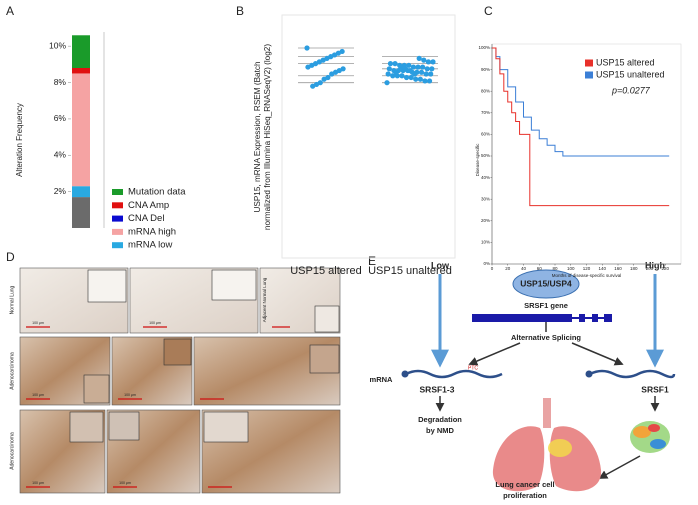  What do you see at coordinates (547, 445) in the screenshot?
I see `lungs-icon` at bounding box center [547, 445].